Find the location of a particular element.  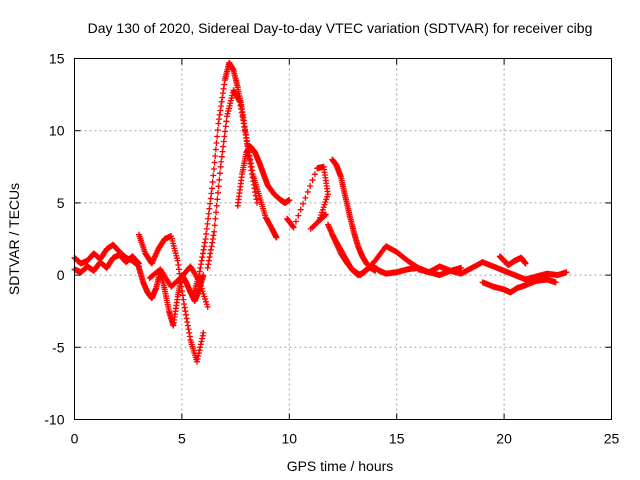

series-second-peak-a is located at coordinates (354, 215).